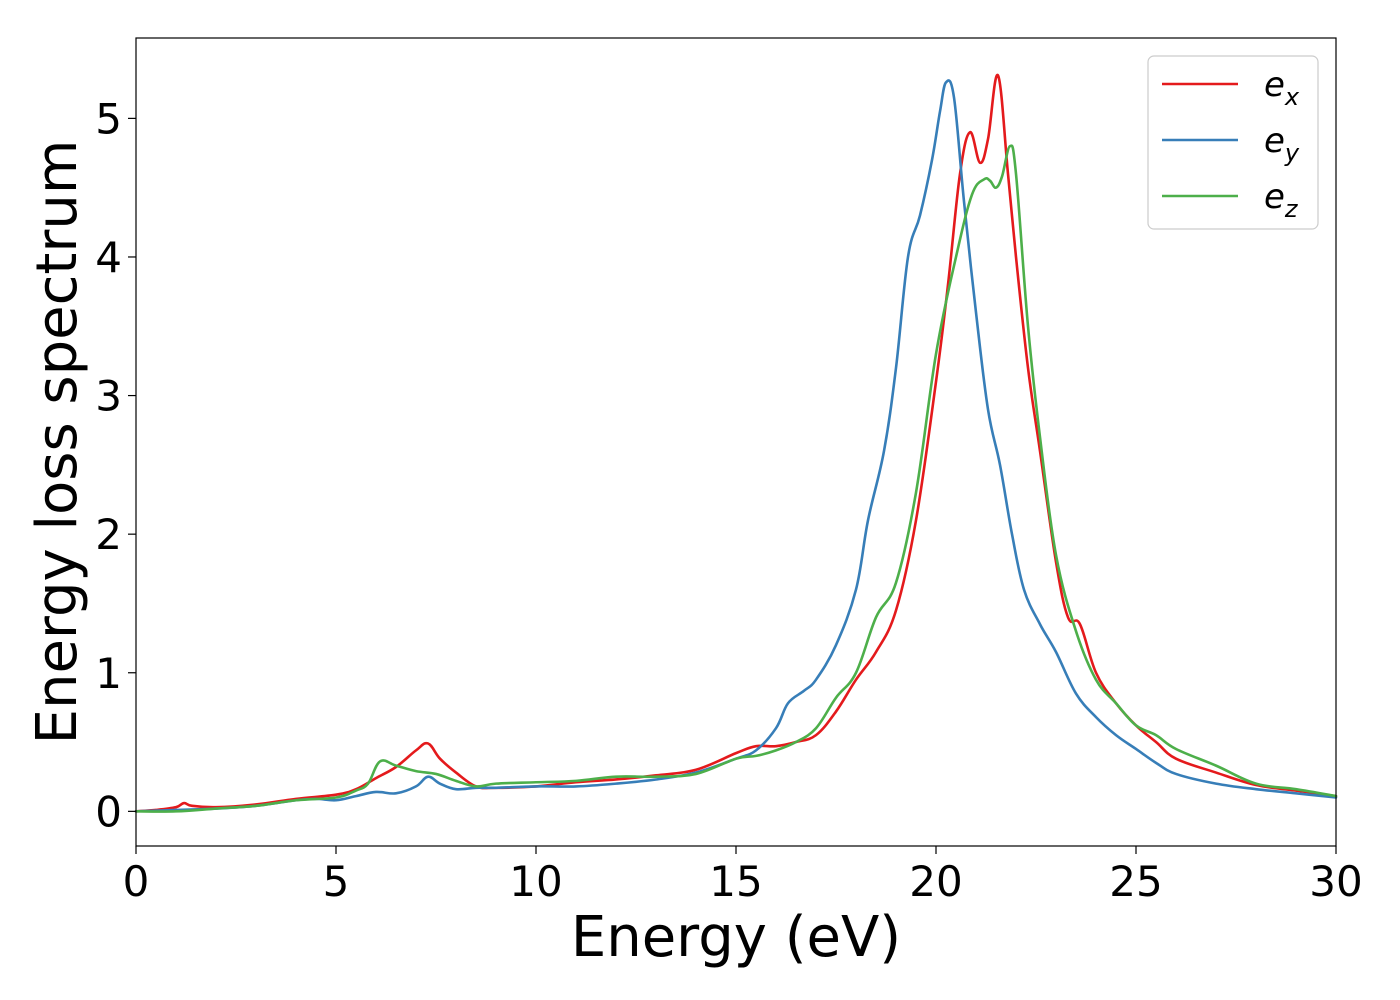 This screenshot has height=1000, width=1400. I want to click on x-tick-label: 25, so click(1135, 881).